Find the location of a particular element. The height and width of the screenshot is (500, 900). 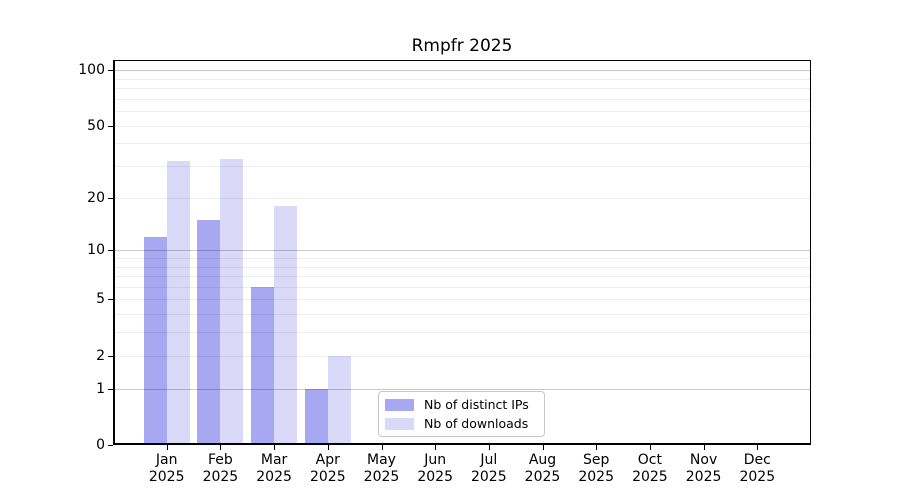

legend-item-downloads: Nb of downloads is located at coordinates (464, 423).